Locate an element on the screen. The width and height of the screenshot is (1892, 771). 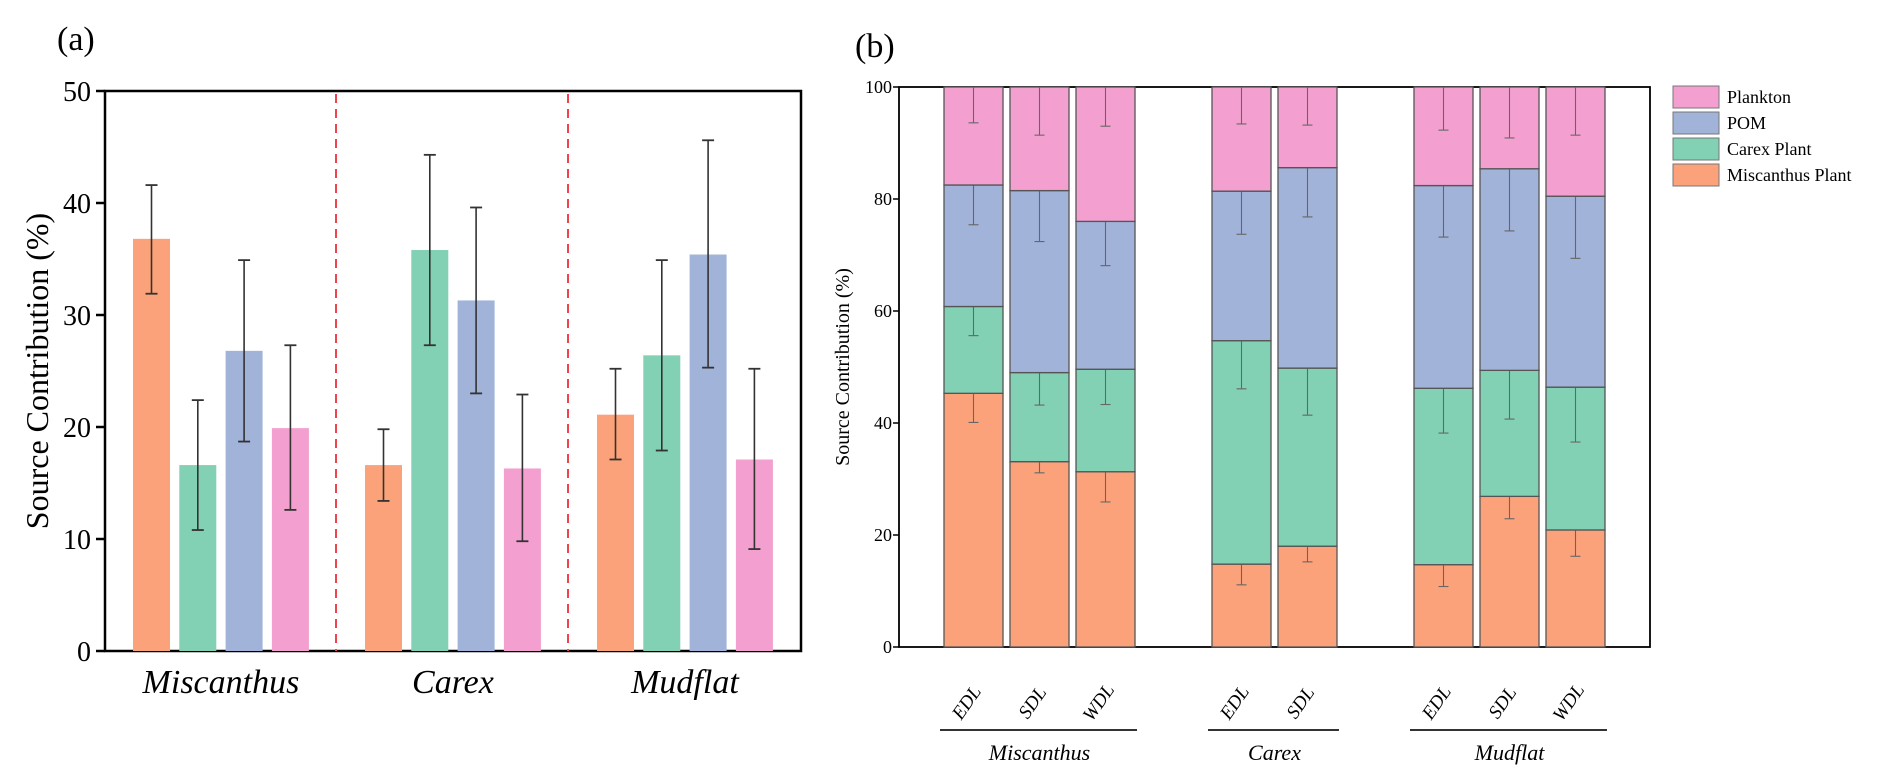
panel-a-y-axis-label: Source Contribution (%) is located at coordinates (37, 371).